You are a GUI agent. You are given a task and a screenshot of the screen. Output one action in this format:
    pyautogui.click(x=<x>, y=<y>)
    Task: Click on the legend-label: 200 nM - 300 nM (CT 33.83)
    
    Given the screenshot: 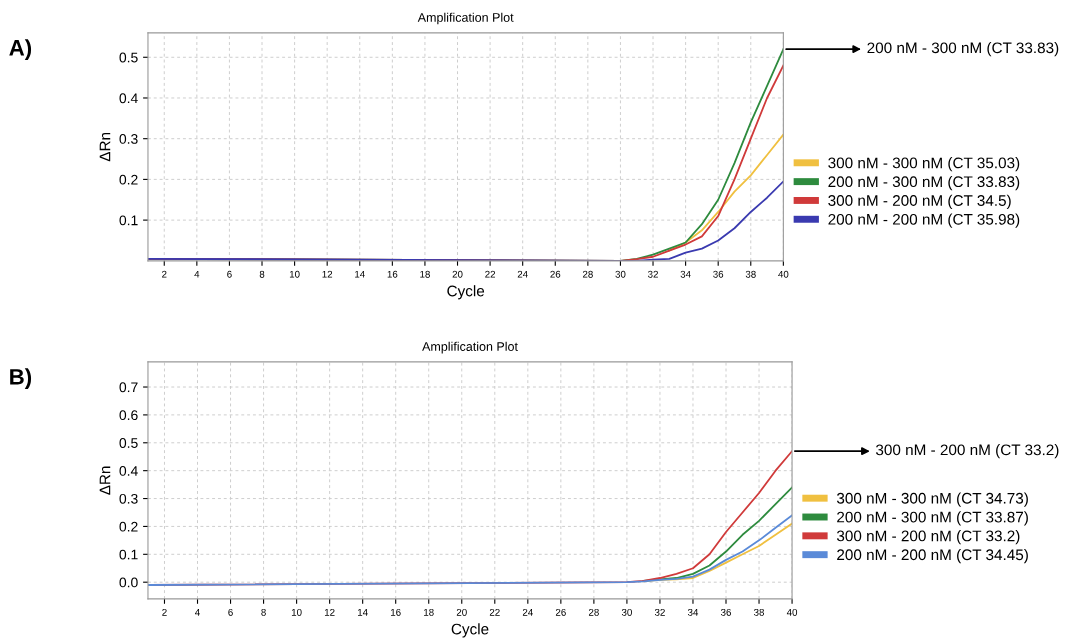 What is the action you would take?
    pyautogui.click(x=924, y=183)
    